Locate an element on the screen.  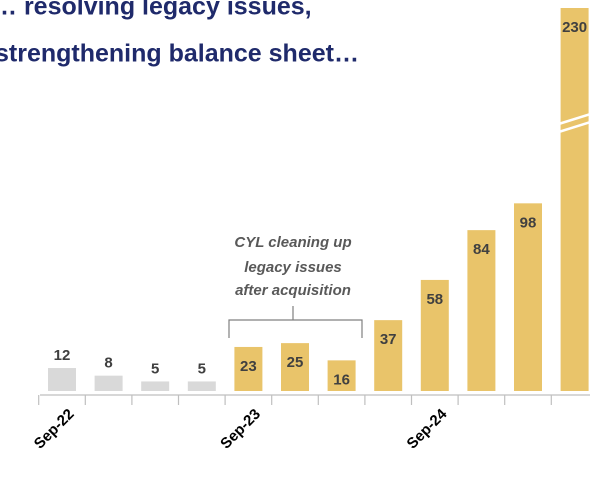
value-label: 23 is located at coordinates (248, 366).